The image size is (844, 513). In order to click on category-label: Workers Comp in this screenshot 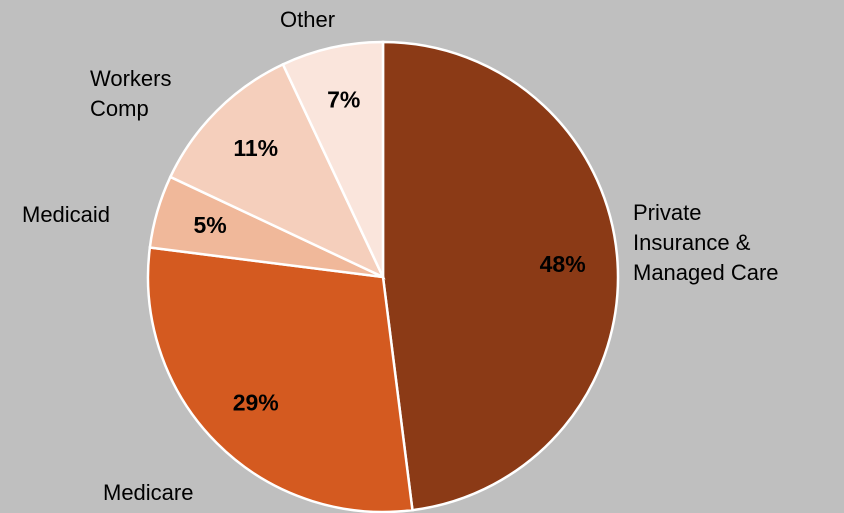, I will do `click(131, 93)`.